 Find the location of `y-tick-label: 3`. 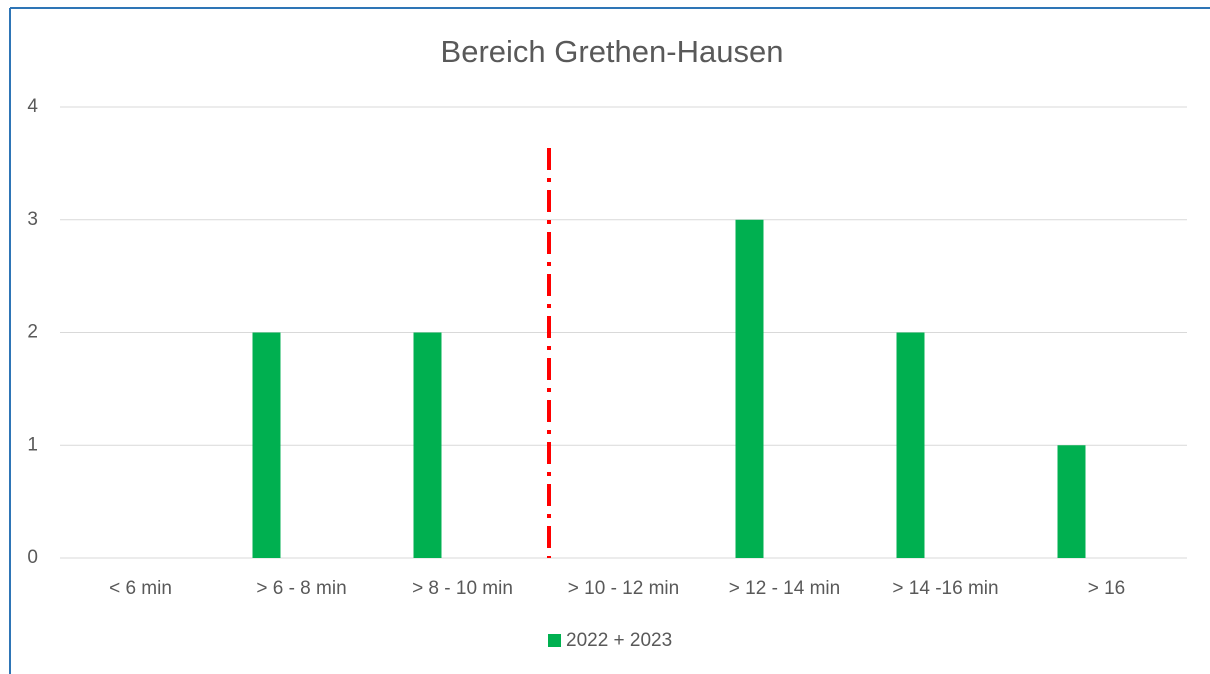

y-tick-label: 3 is located at coordinates (32, 219).